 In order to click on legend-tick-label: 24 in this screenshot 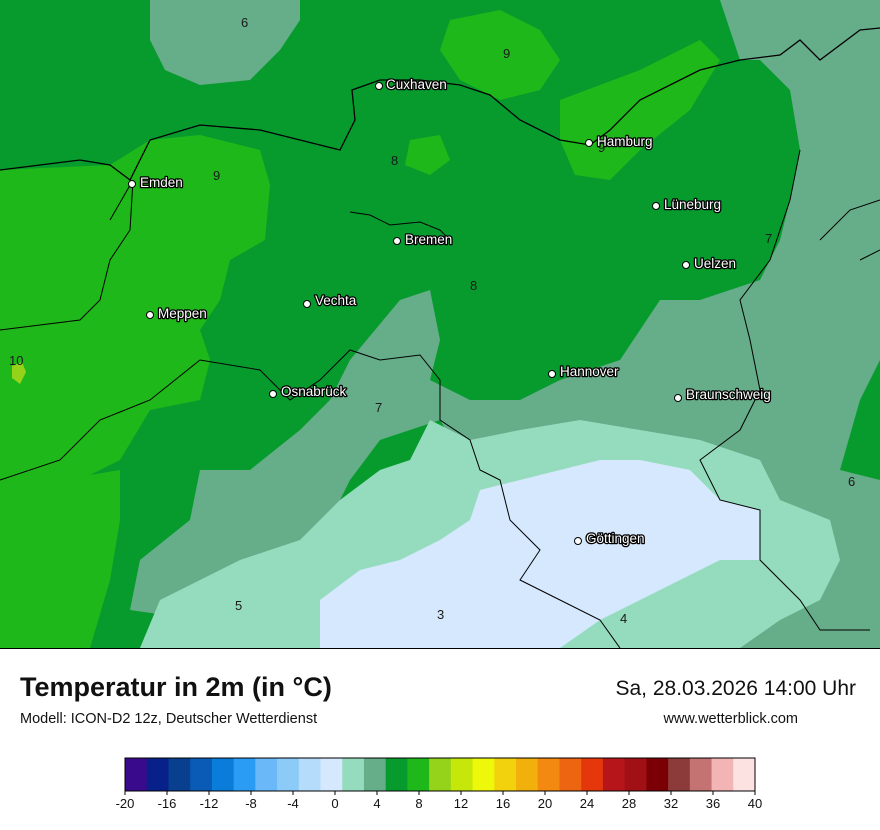, I will do `click(587, 803)`.